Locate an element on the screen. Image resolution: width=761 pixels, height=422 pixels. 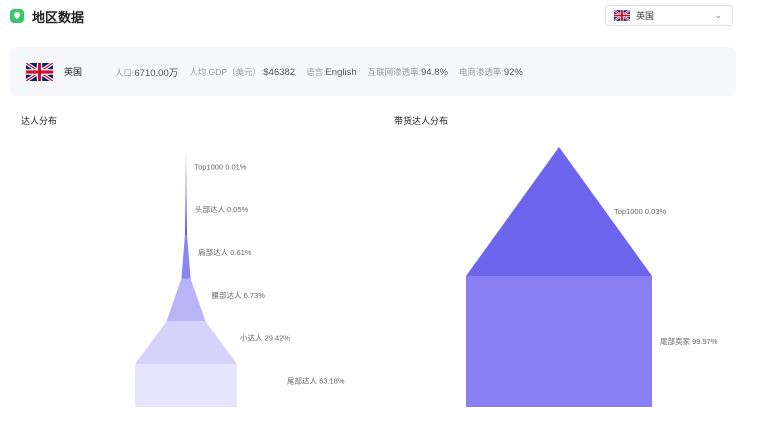
stat-label: 人均 GDP（美元）: is located at coordinates (226, 71).